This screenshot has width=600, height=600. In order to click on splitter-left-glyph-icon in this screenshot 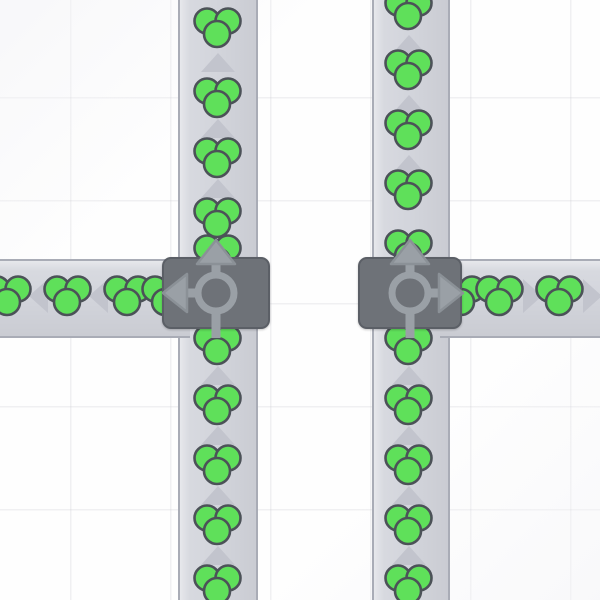, I will do `click(216, 293)`.